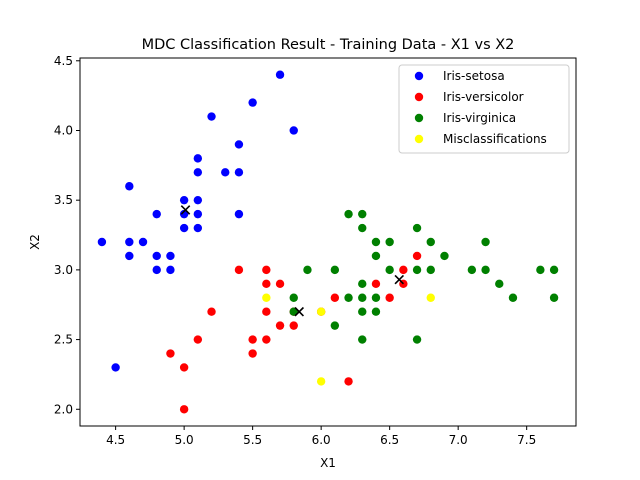 This screenshot has width=640, height=480. I want to click on y-axis: 2.0 2.5 3.0 3.5 4.0 4.5, so click(67, 235).